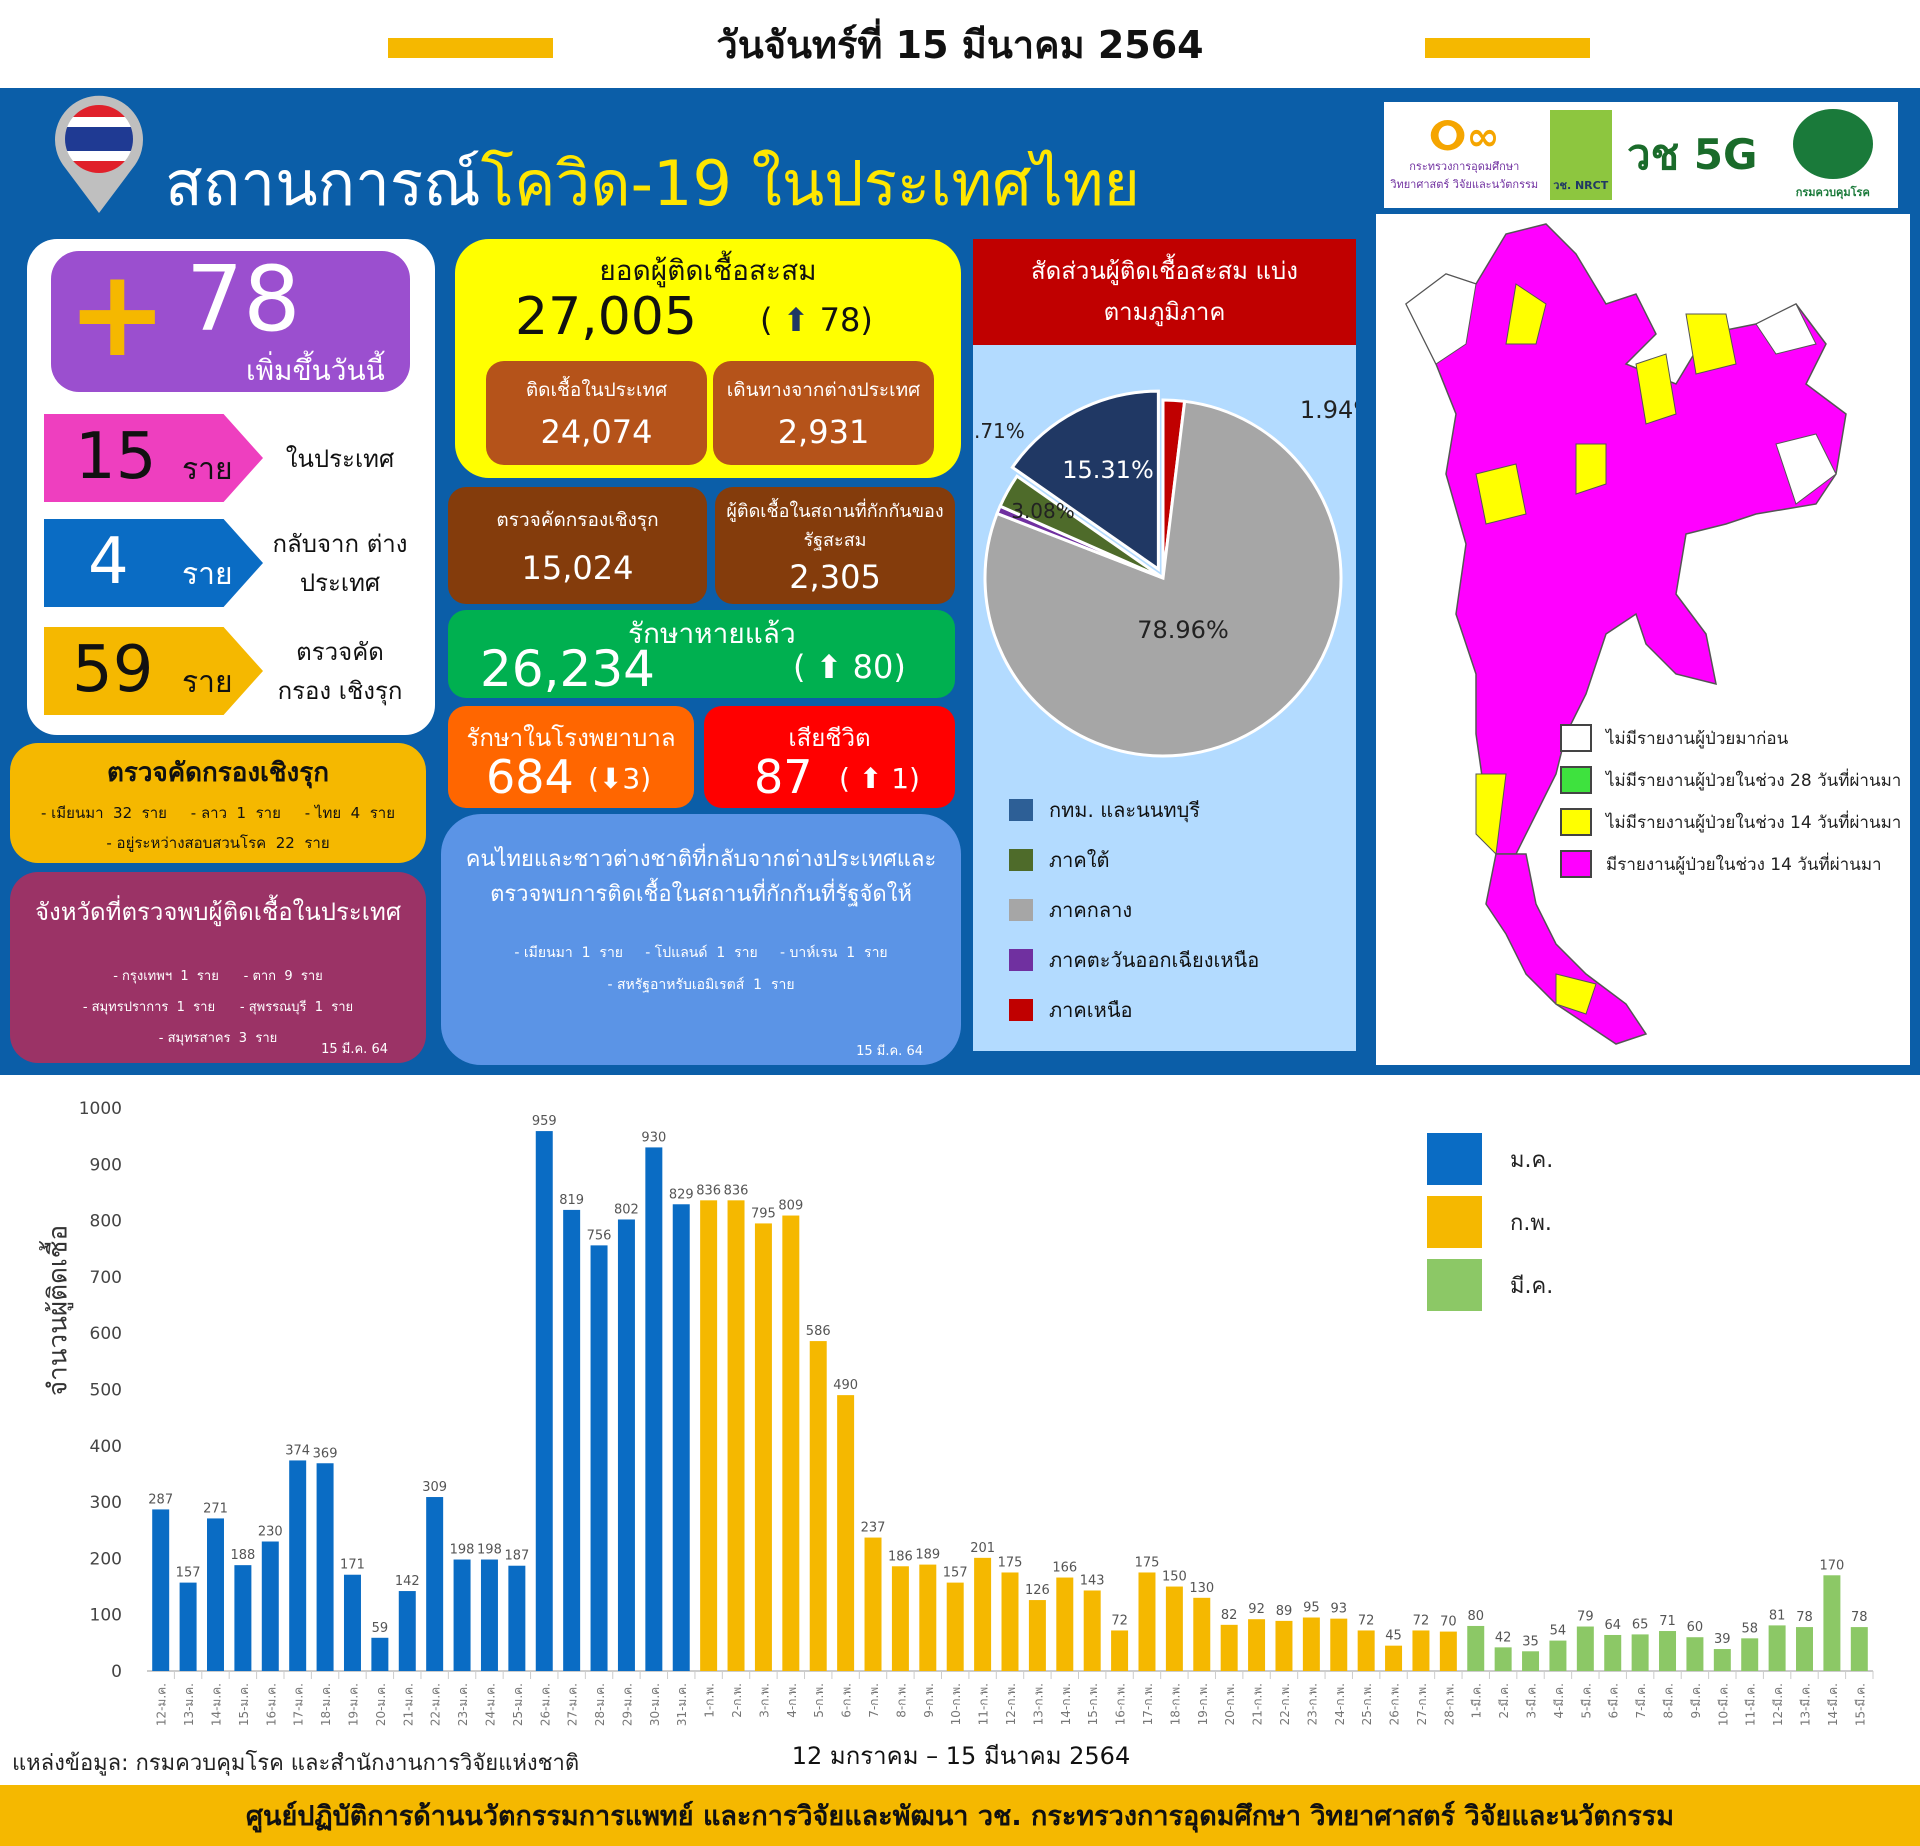  I want to click on x-tick-label: 11-ก.พ., so click(984, 1704).